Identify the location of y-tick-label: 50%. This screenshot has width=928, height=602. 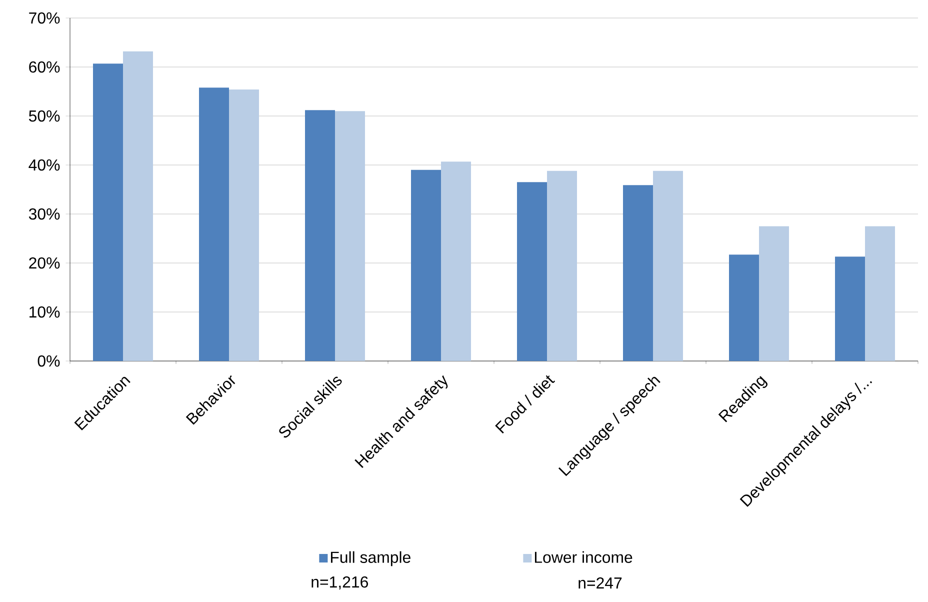
(44, 116).